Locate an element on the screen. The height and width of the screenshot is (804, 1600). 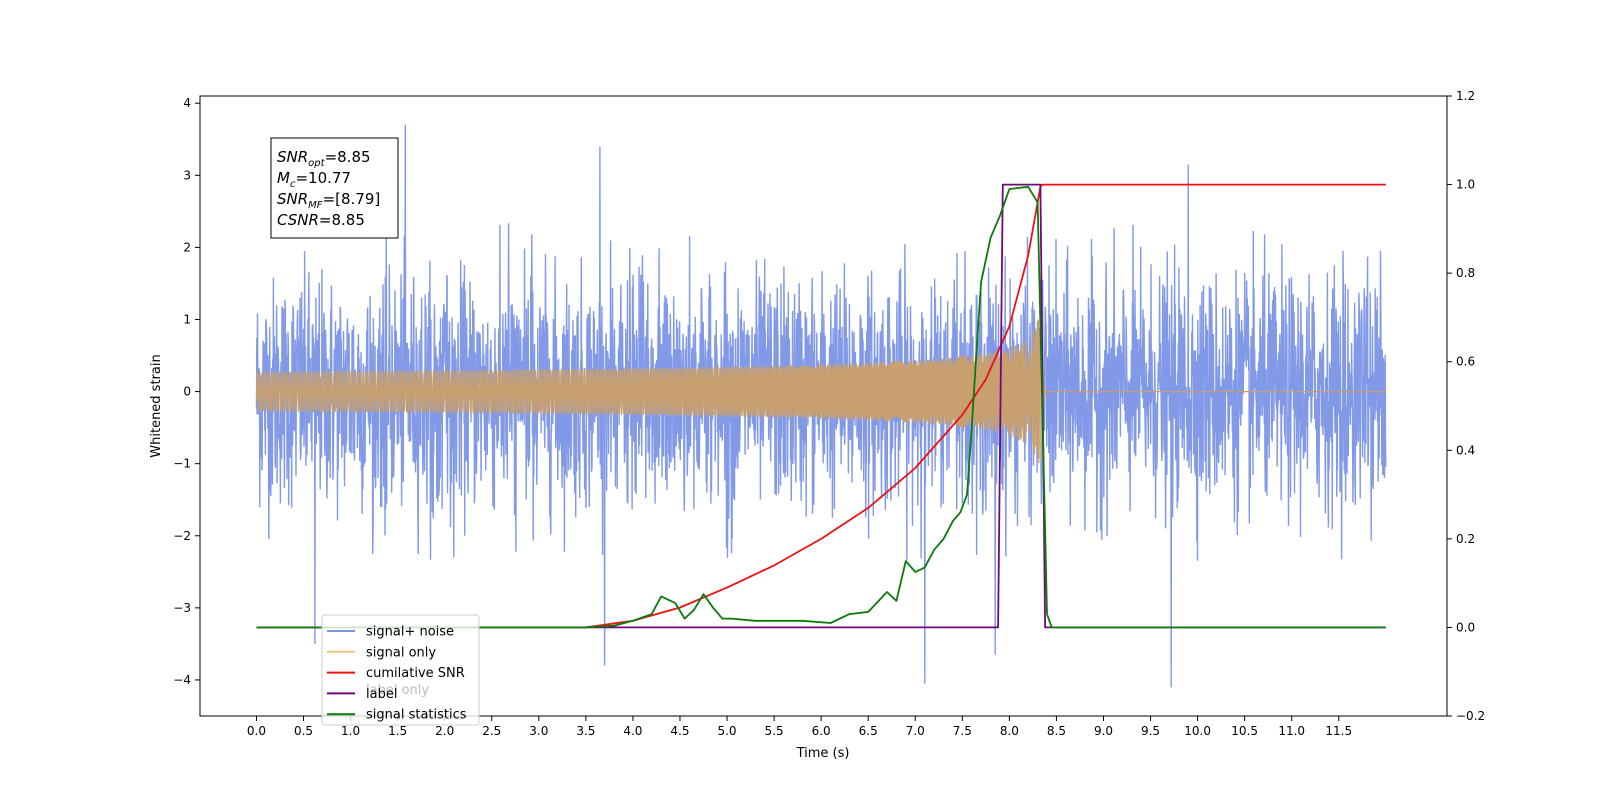
annotation-subscript: MF is located at coordinates (315, 205).